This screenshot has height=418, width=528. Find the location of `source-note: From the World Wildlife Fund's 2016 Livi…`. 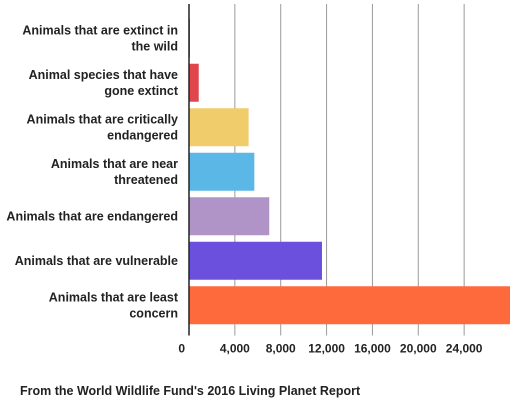

source-note: From the World Wildlife Fund's 2016 Livi… is located at coordinates (190, 391).